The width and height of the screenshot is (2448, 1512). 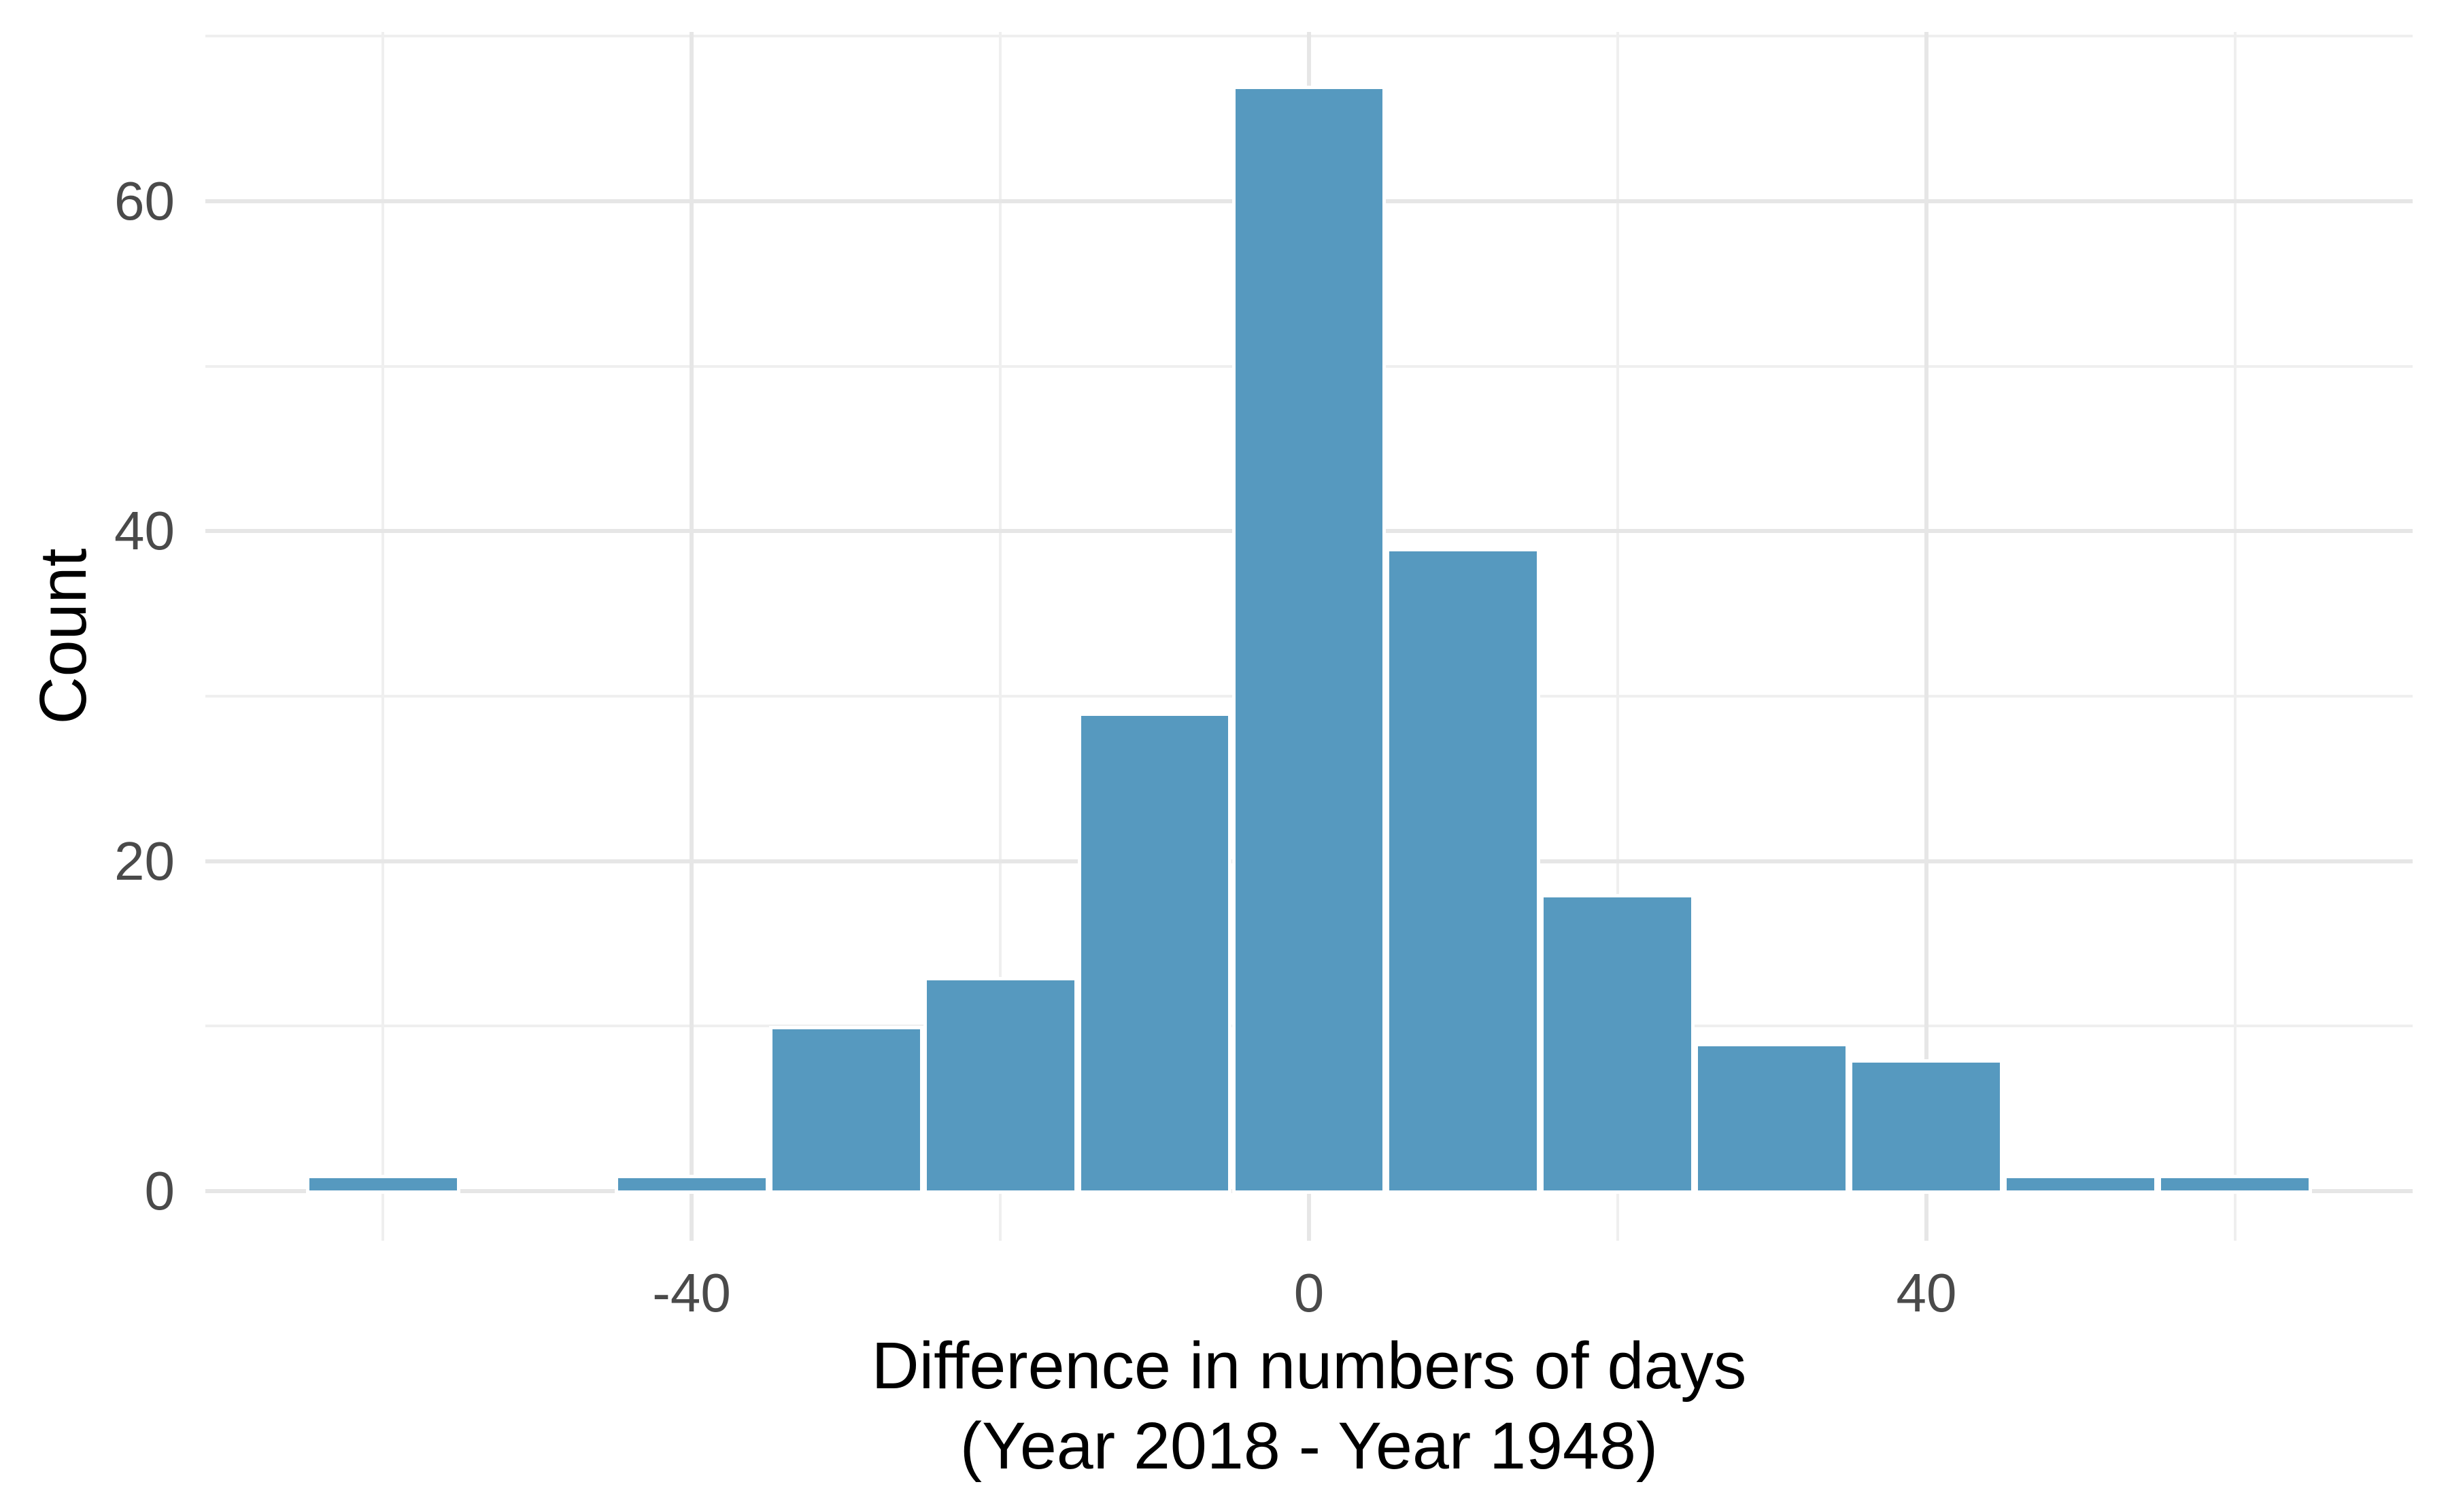 What do you see at coordinates (145, 531) in the screenshot?
I see `y-tick-label: 40` at bounding box center [145, 531].